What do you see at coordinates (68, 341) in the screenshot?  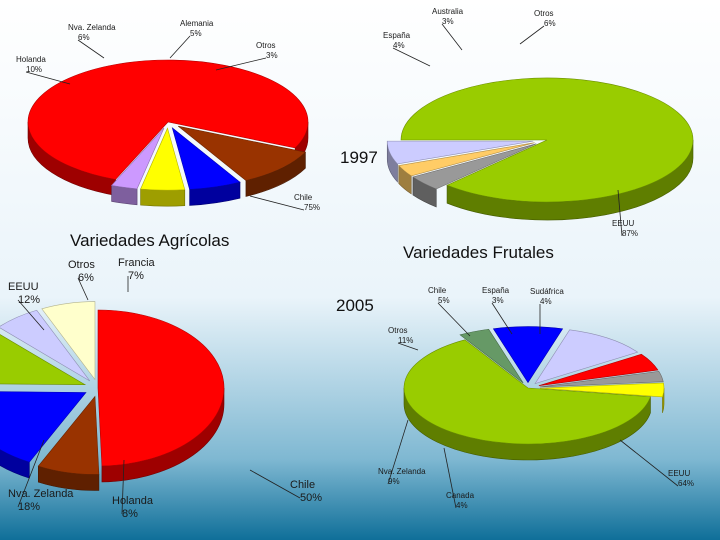 I see `pie-slice-francia` at bounding box center [68, 341].